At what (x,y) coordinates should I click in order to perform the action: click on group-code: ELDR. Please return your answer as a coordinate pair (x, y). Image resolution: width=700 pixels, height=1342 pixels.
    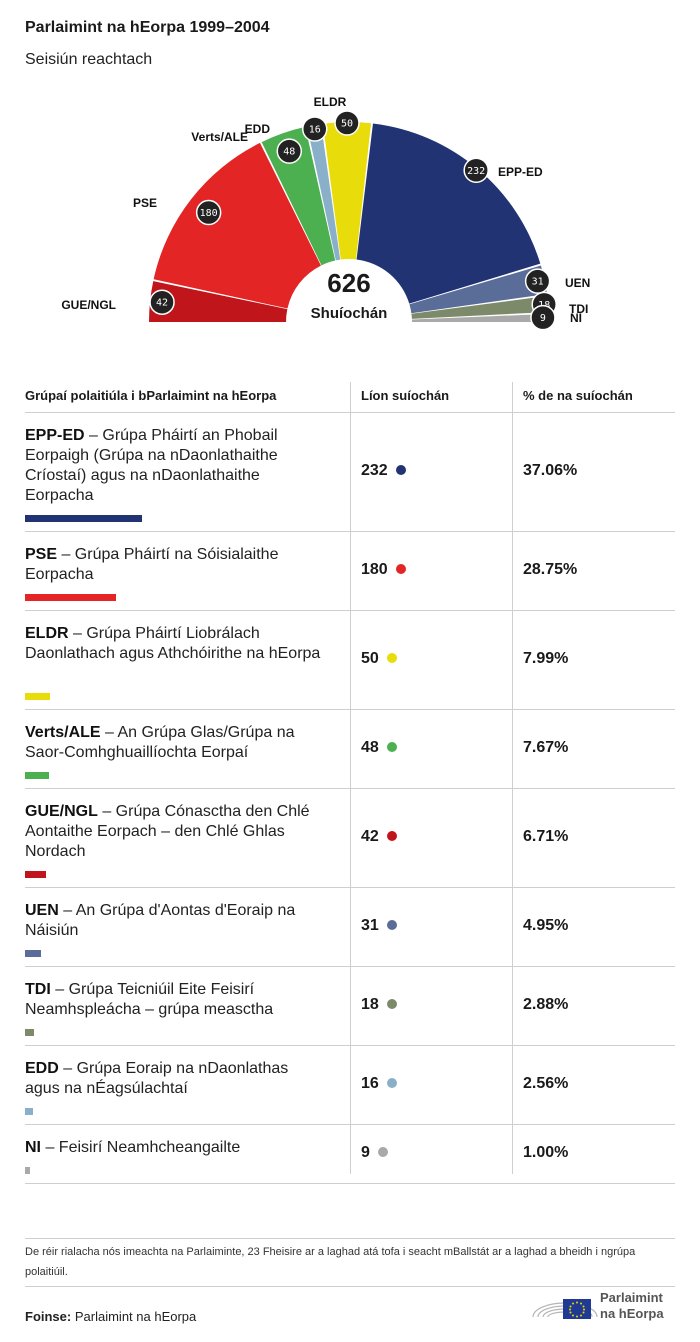
    Looking at the image, I should click on (47, 633).